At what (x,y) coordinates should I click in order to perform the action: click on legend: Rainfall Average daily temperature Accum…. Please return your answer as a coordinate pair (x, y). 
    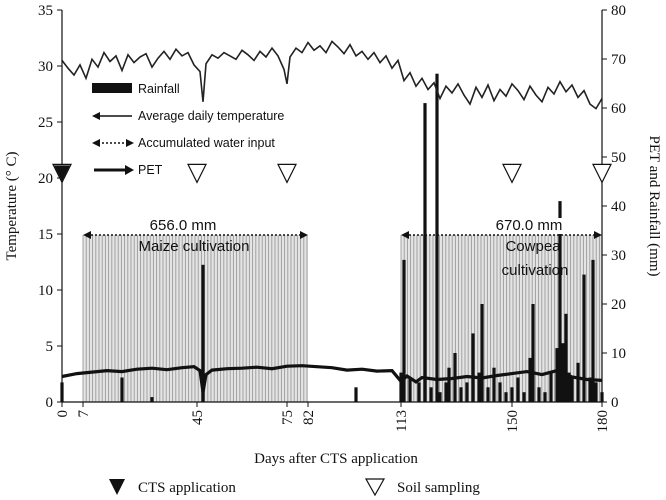
    Looking at the image, I should click on (188, 129).